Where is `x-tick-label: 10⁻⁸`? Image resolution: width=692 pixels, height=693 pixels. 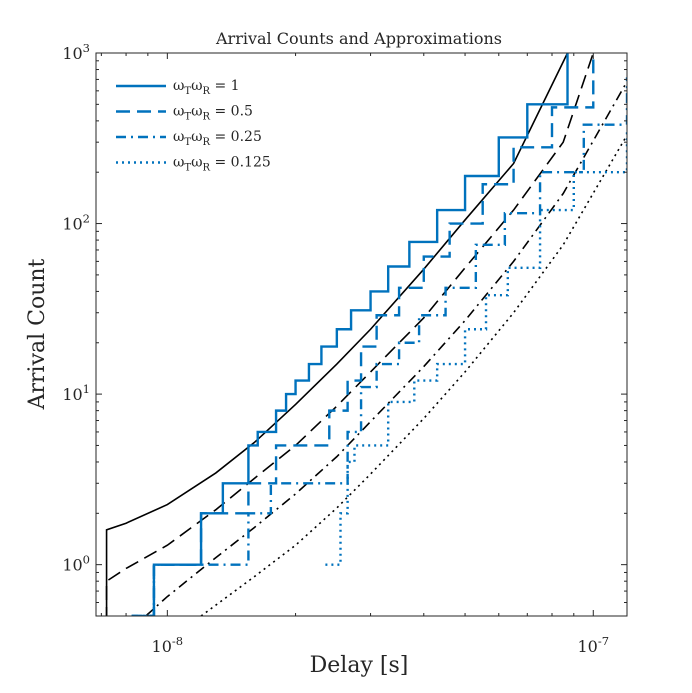
x-tick-label: 10⁻⁸ is located at coordinates (168, 645).